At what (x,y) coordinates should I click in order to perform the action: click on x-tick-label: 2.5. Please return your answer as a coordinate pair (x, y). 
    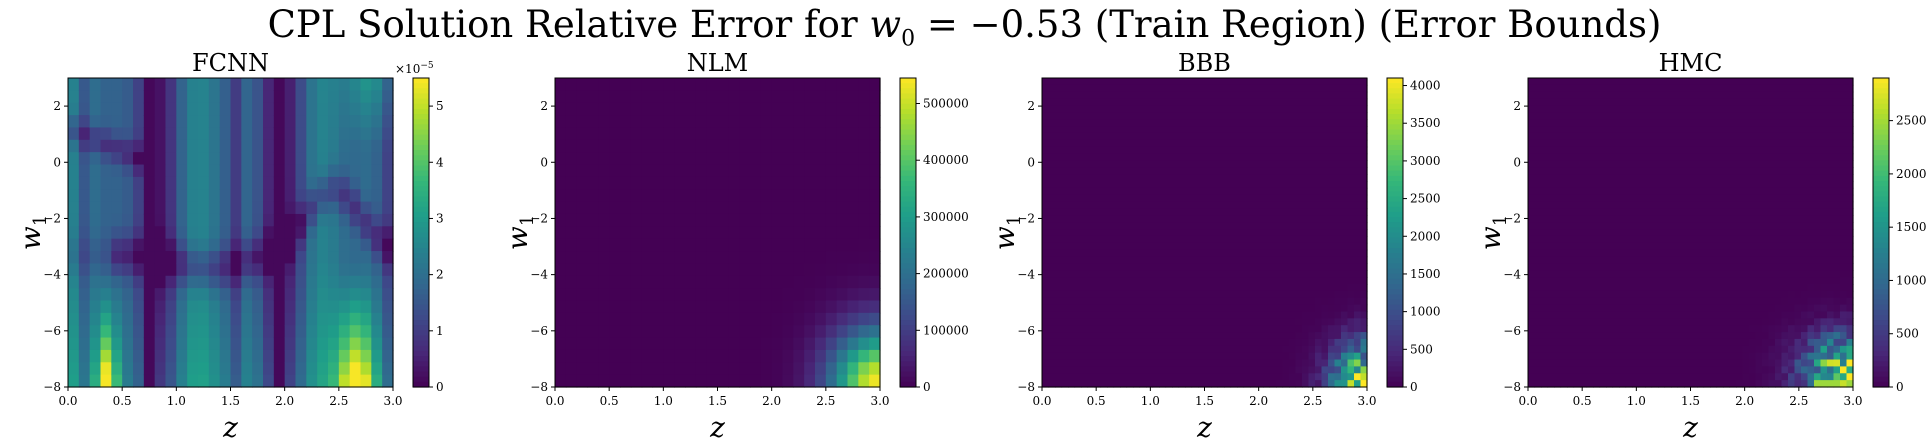
    Looking at the image, I should click on (1312, 401).